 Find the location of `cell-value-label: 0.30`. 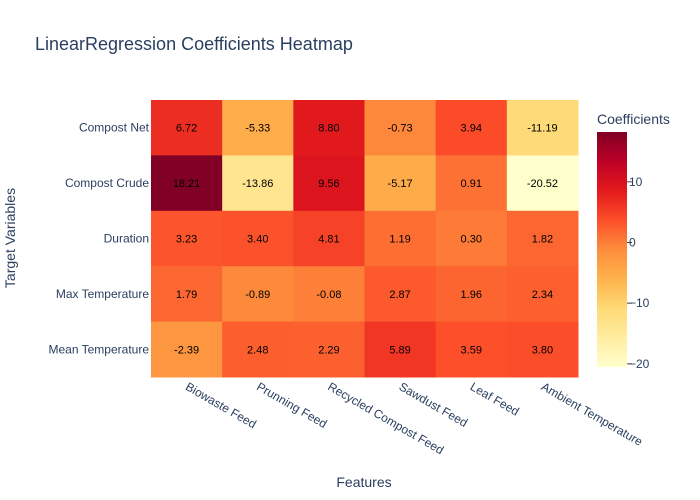

cell-value-label: 0.30 is located at coordinates (471, 240).